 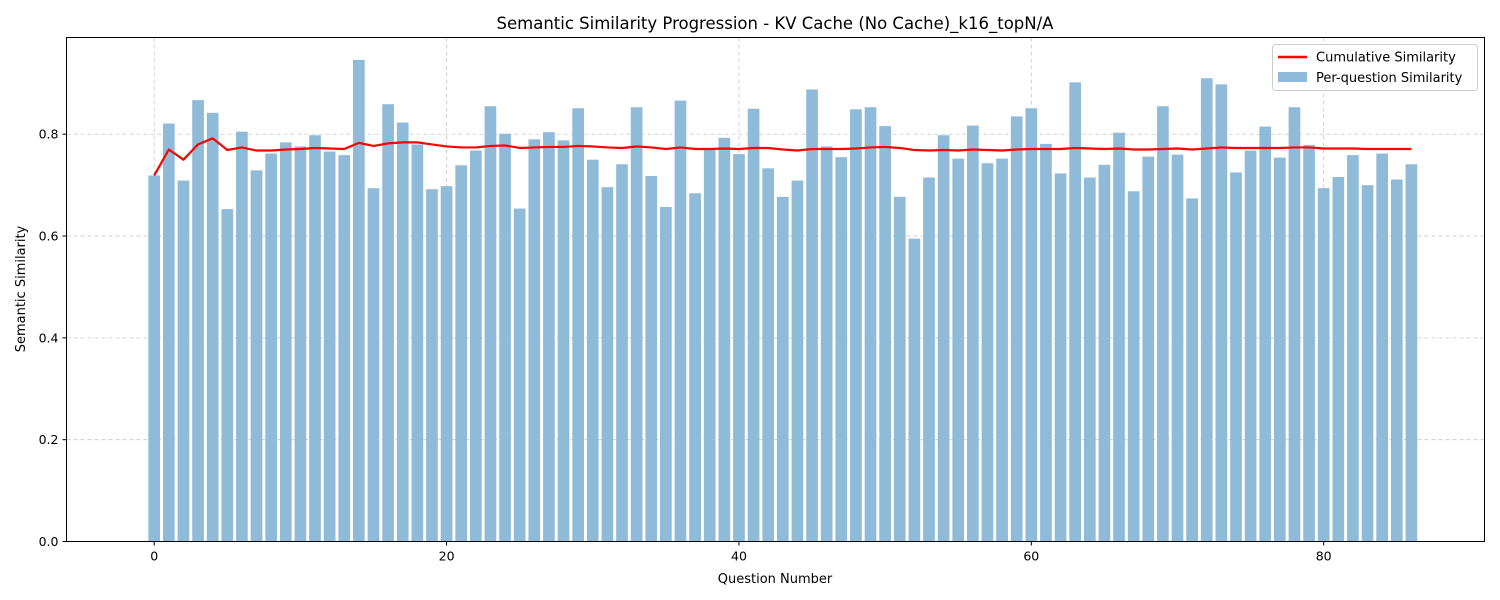 What do you see at coordinates (49, 337) in the screenshot?
I see `y-tick-label: 0.4` at bounding box center [49, 337].